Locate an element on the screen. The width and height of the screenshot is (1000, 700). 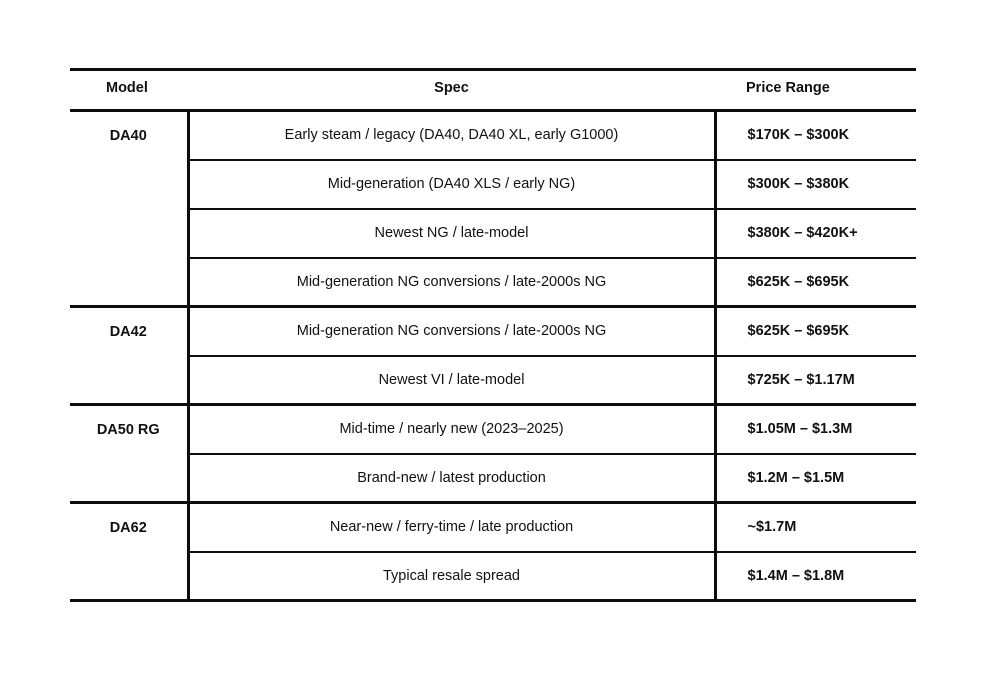
price-cell: $300K – $380K is located at coordinates (815, 183).